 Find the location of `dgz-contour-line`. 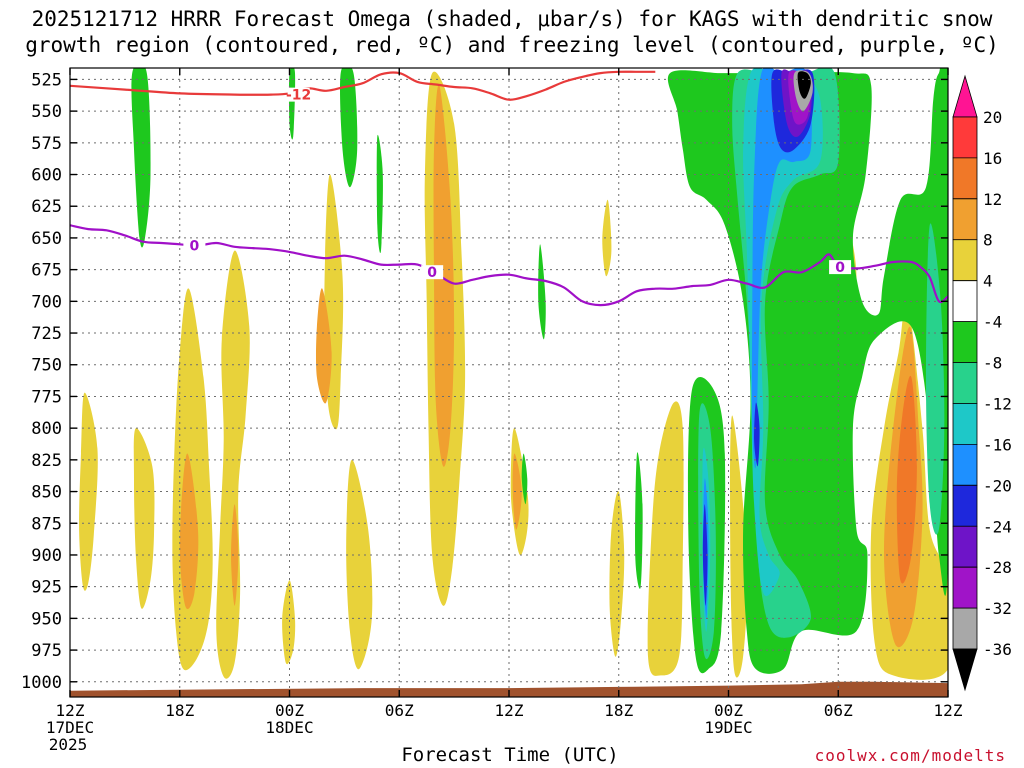

dgz-contour-line is located at coordinates (363, 85).